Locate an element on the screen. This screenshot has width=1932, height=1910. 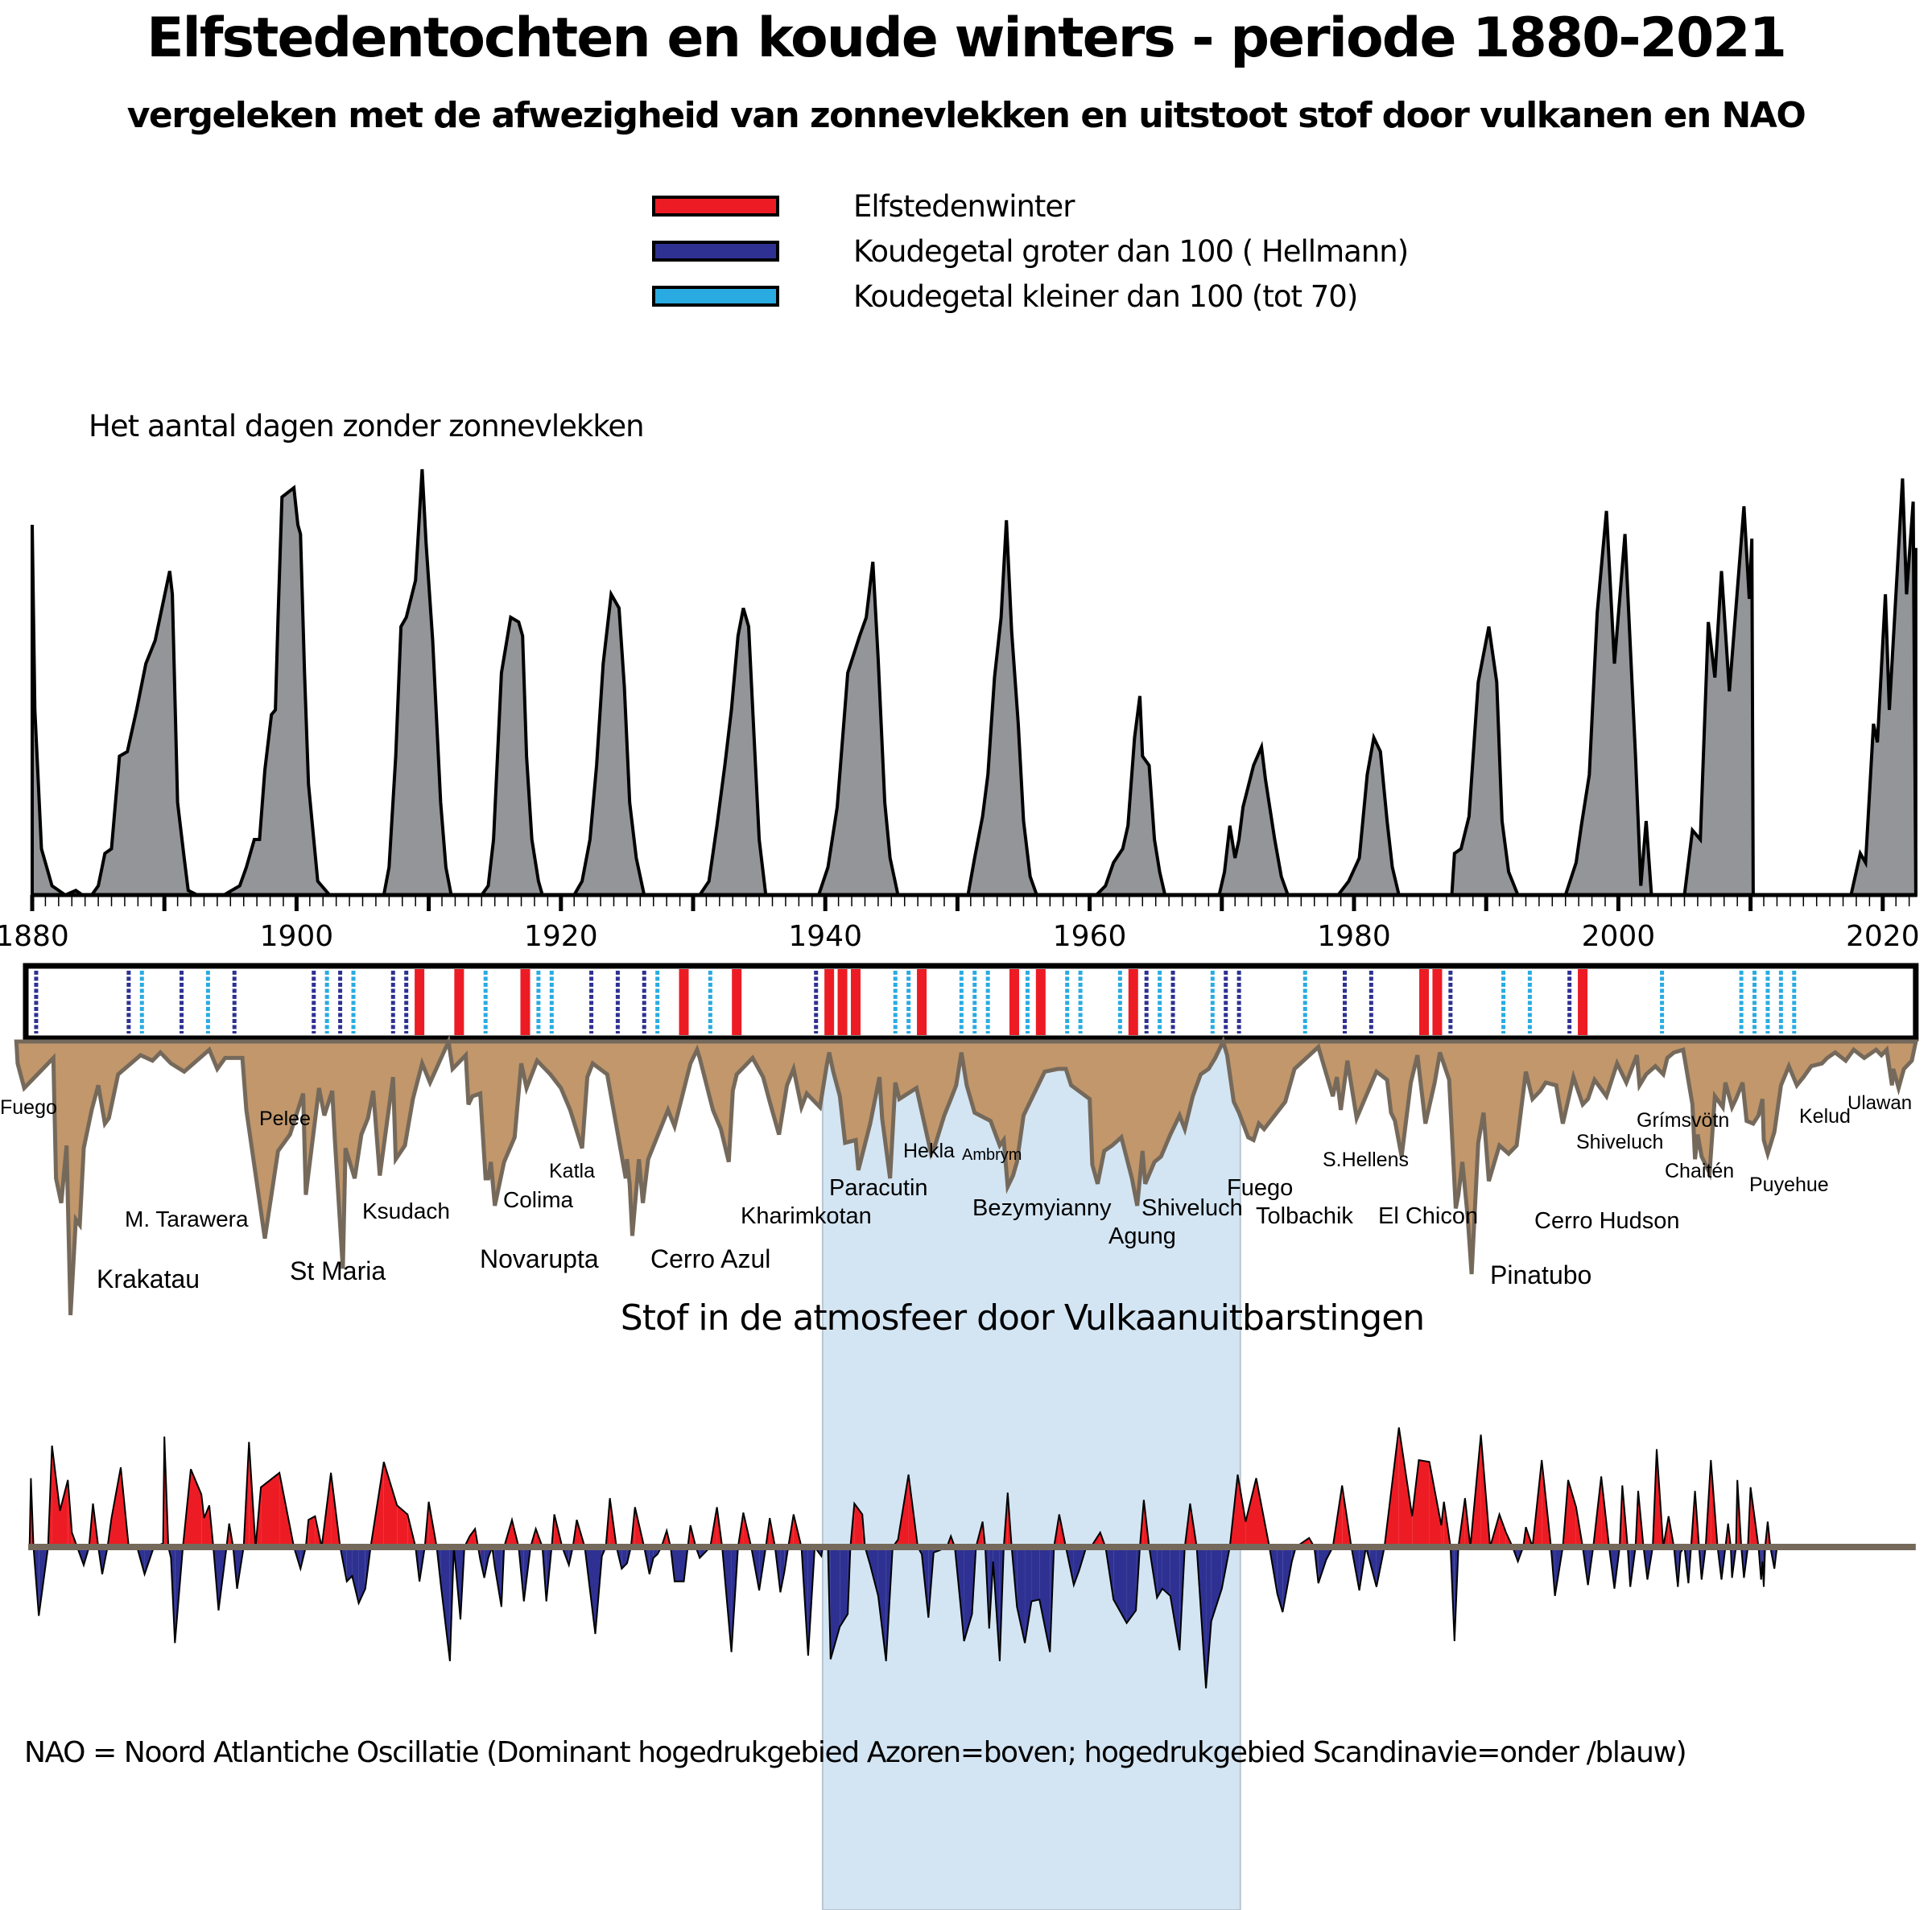
legend-swatch-elfsteden is located at coordinates (715, 206).